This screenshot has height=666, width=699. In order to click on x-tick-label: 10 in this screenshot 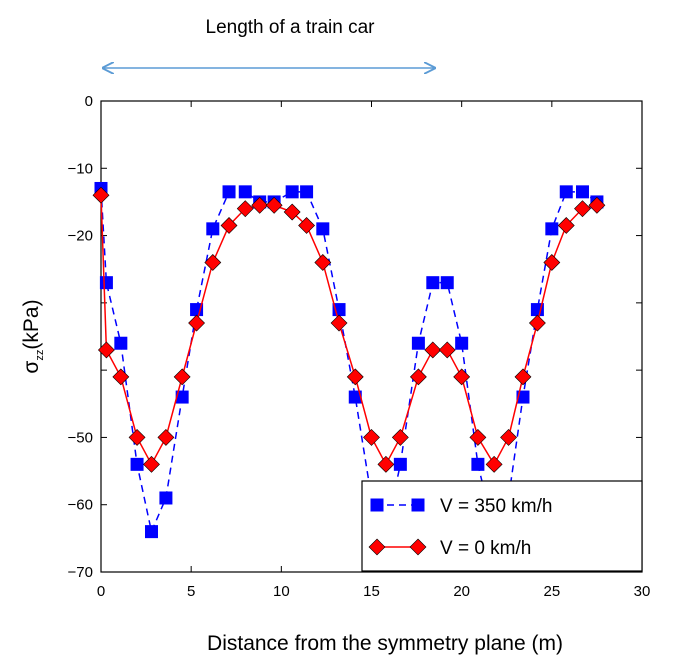, I will do `click(281, 591)`.